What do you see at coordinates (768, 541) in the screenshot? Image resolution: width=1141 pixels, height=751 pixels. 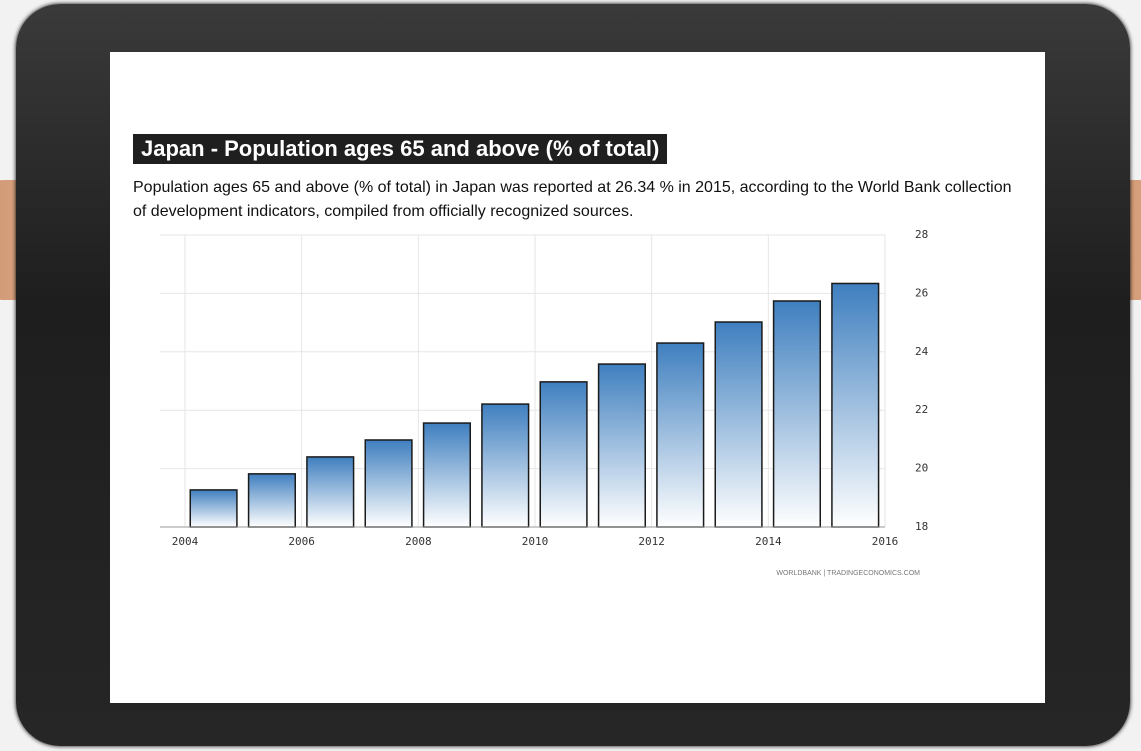 I see `x-tick-label: 2014` at bounding box center [768, 541].